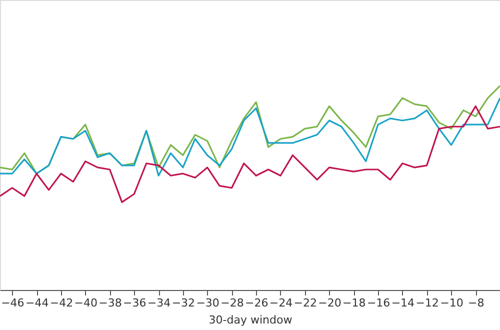 The width and height of the screenshot is (500, 330). I want to click on x-axis-title: 30-day window, so click(250, 320).